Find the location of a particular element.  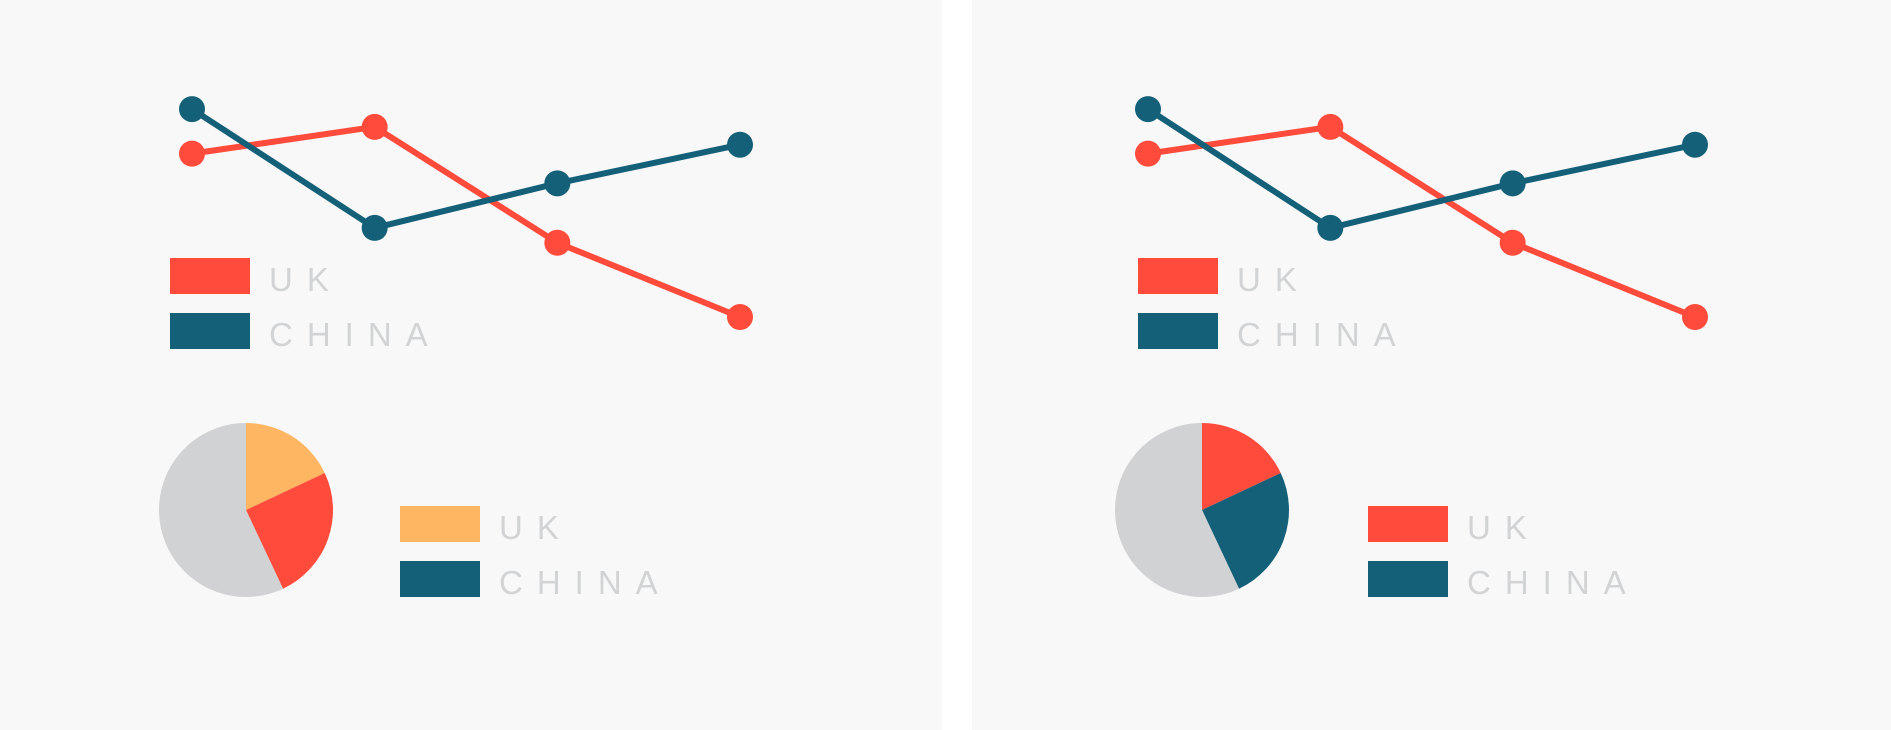

line-chart-right is located at coordinates (1421, 213).